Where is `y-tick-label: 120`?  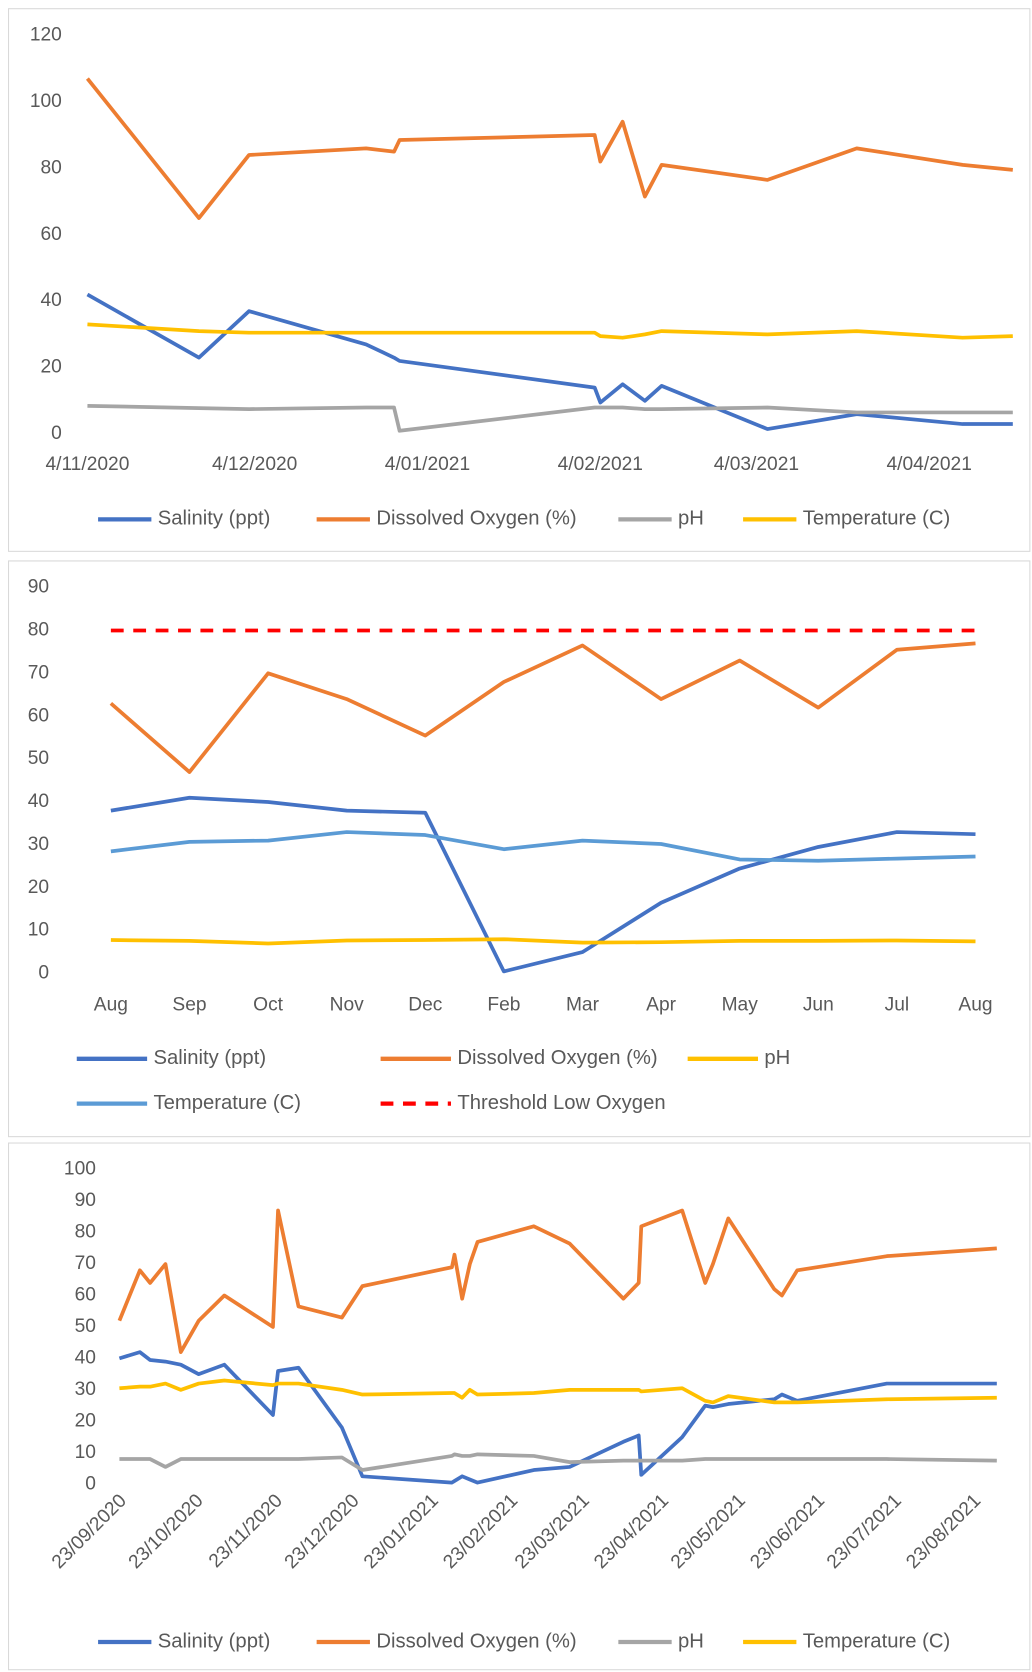
y-tick-label: 120 is located at coordinates (46, 34).